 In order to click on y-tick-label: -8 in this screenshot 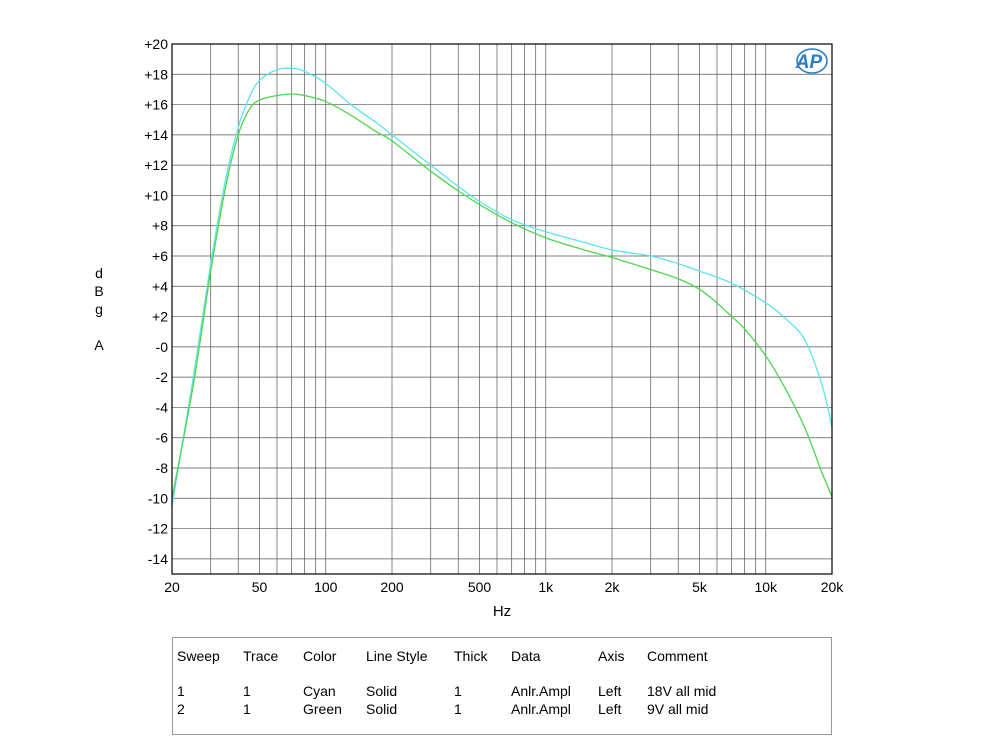, I will do `click(162, 468)`.